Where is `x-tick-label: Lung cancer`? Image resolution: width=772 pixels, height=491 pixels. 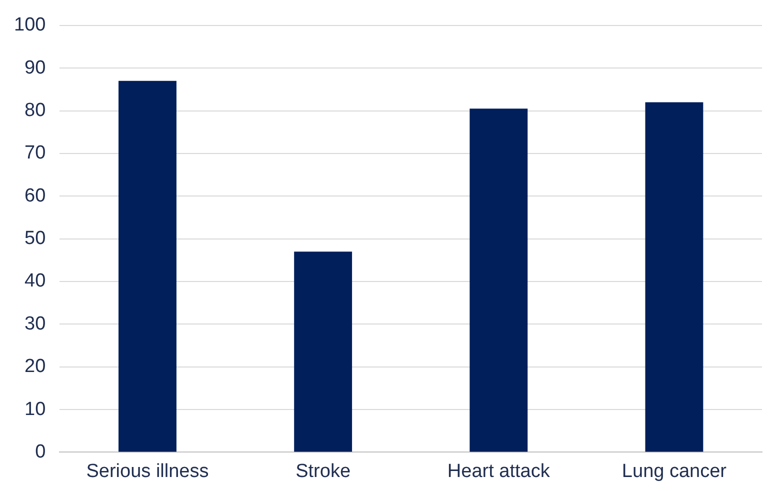 x-tick-label: Lung cancer is located at coordinates (675, 471).